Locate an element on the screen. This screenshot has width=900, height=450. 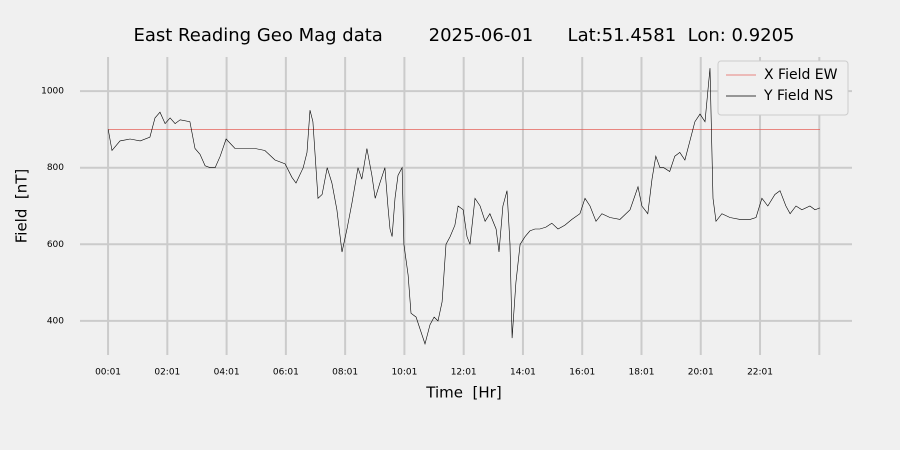
x-tick-label: 06:01 is located at coordinates (286, 373).